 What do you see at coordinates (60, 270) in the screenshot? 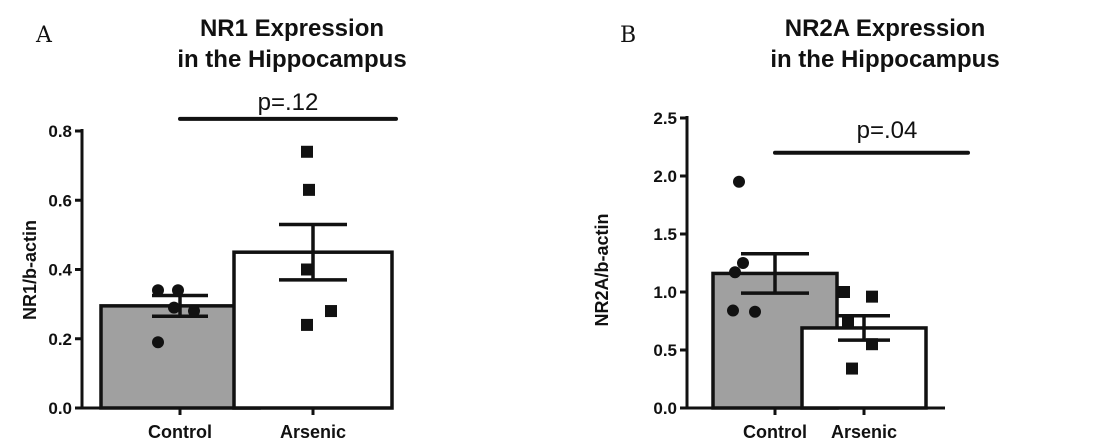
I see `y-tick-label: 0.4` at bounding box center [60, 270].